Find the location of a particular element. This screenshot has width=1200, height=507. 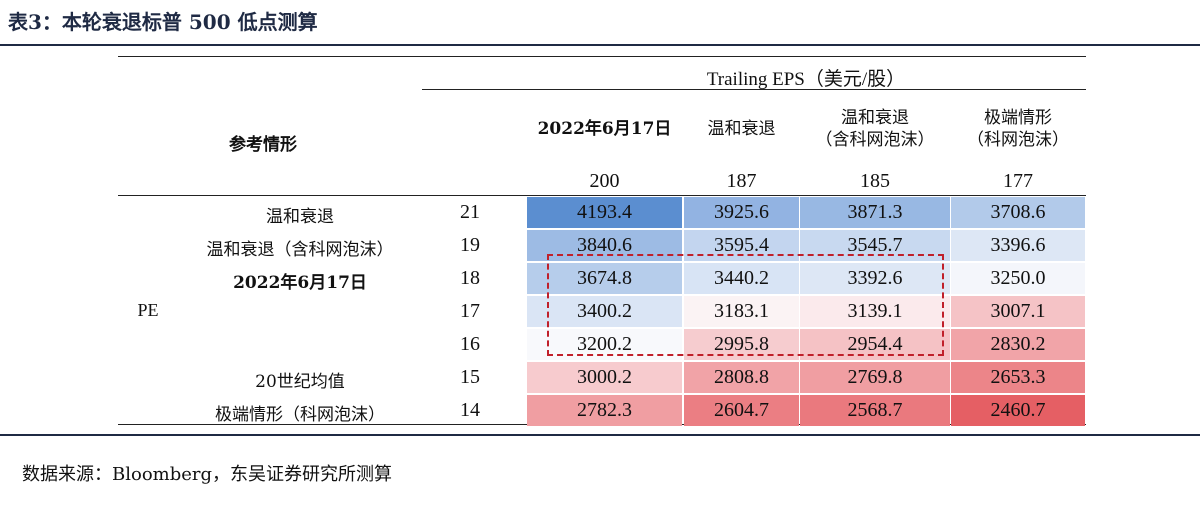

pe-axis-label: PE is located at coordinates (148, 310).